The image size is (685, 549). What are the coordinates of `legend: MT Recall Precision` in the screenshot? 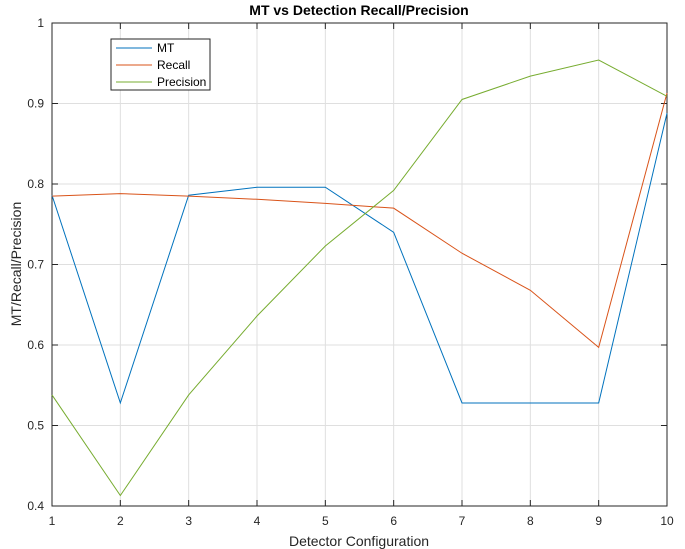 It's located at (160, 64).